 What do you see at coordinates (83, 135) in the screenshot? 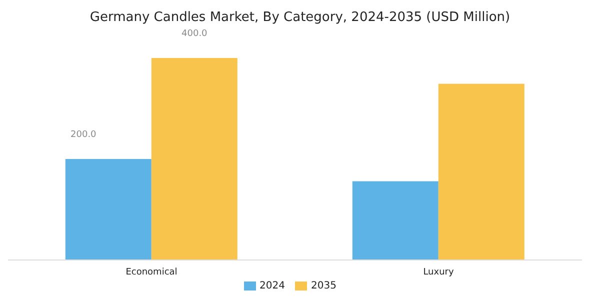
I see `data-label: 200.0` at bounding box center [83, 135].